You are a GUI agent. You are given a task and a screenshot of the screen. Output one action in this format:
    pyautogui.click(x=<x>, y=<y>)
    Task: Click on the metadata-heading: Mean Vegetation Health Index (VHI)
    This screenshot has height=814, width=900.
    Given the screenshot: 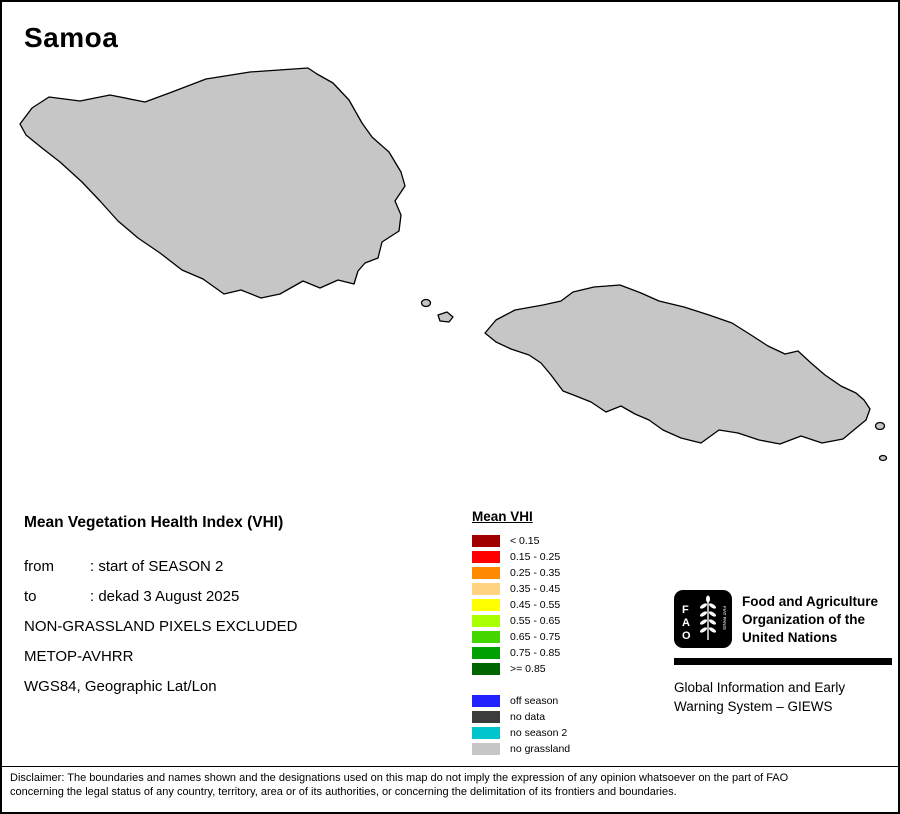 What is the action you would take?
    pyautogui.click(x=154, y=522)
    